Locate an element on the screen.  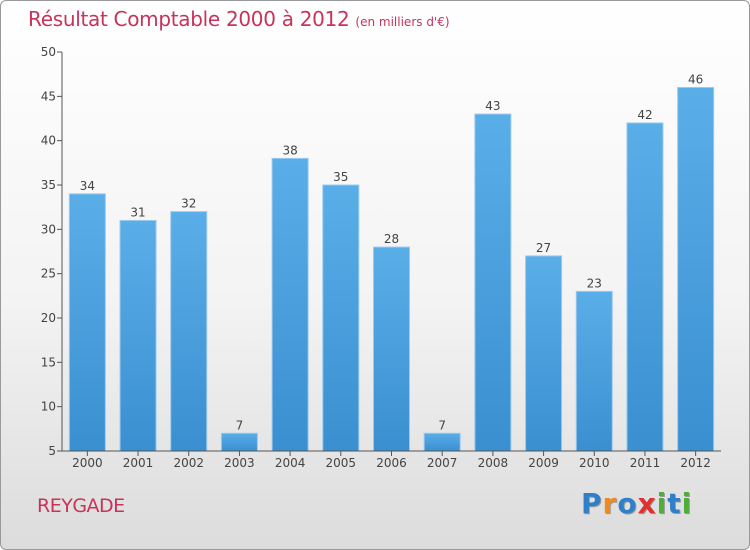
x-tick-label: 2009 is located at coordinates (543, 463).